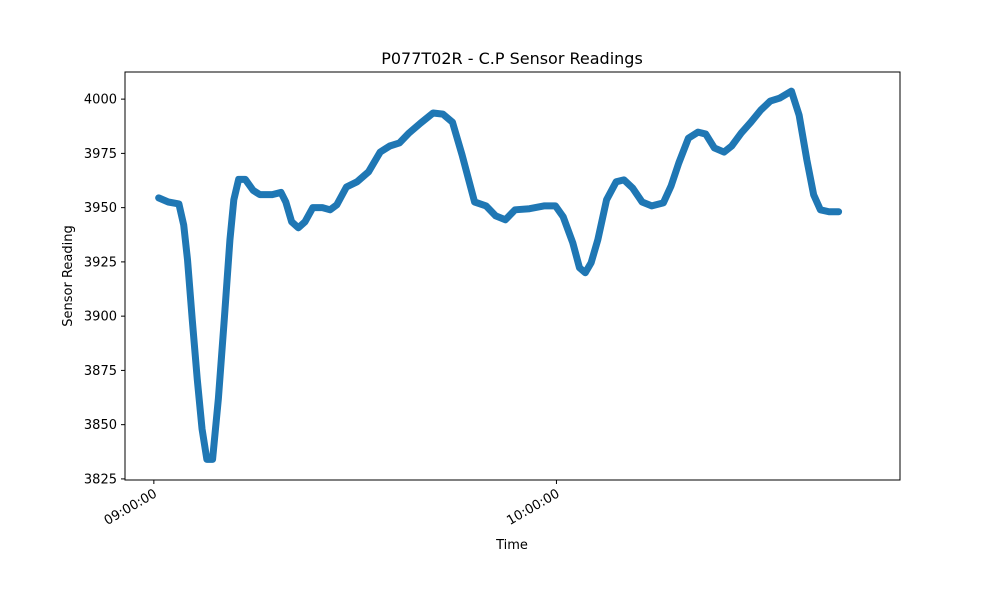 The width and height of the screenshot is (1000, 600). I want to click on y-tick-label: 3925, so click(100, 262).